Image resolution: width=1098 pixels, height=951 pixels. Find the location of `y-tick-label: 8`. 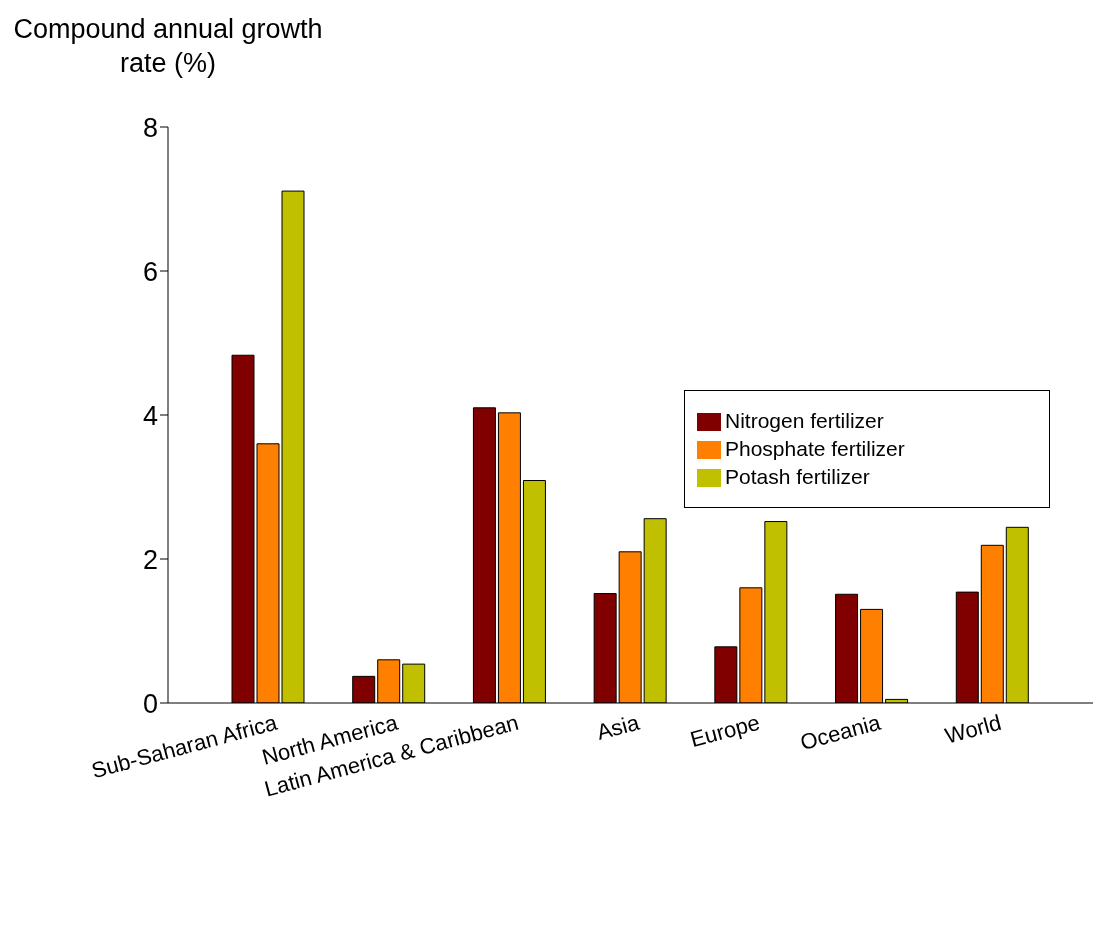

y-tick-label: 8 is located at coordinates (150, 127).